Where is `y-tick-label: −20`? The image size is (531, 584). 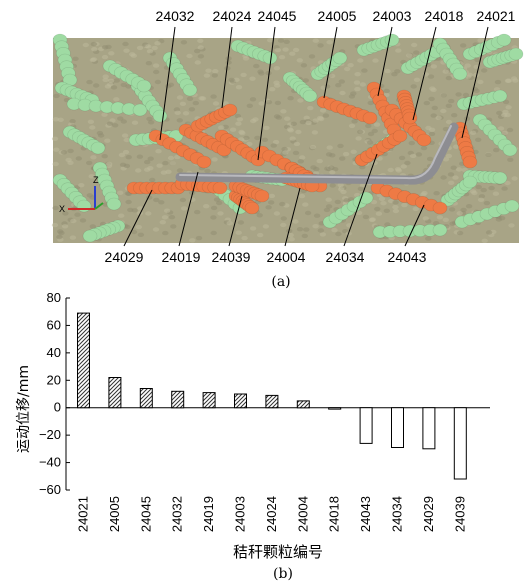 y-tick-label: −20 is located at coordinates (50, 434).